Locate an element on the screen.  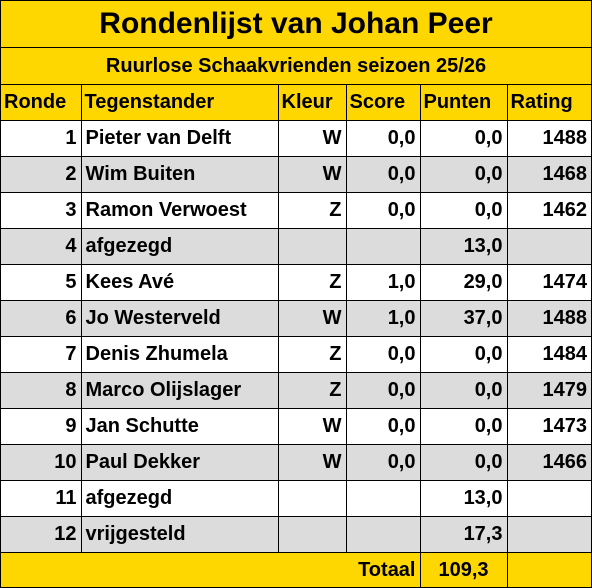
cell-ronde: 8 is located at coordinates (41, 390).